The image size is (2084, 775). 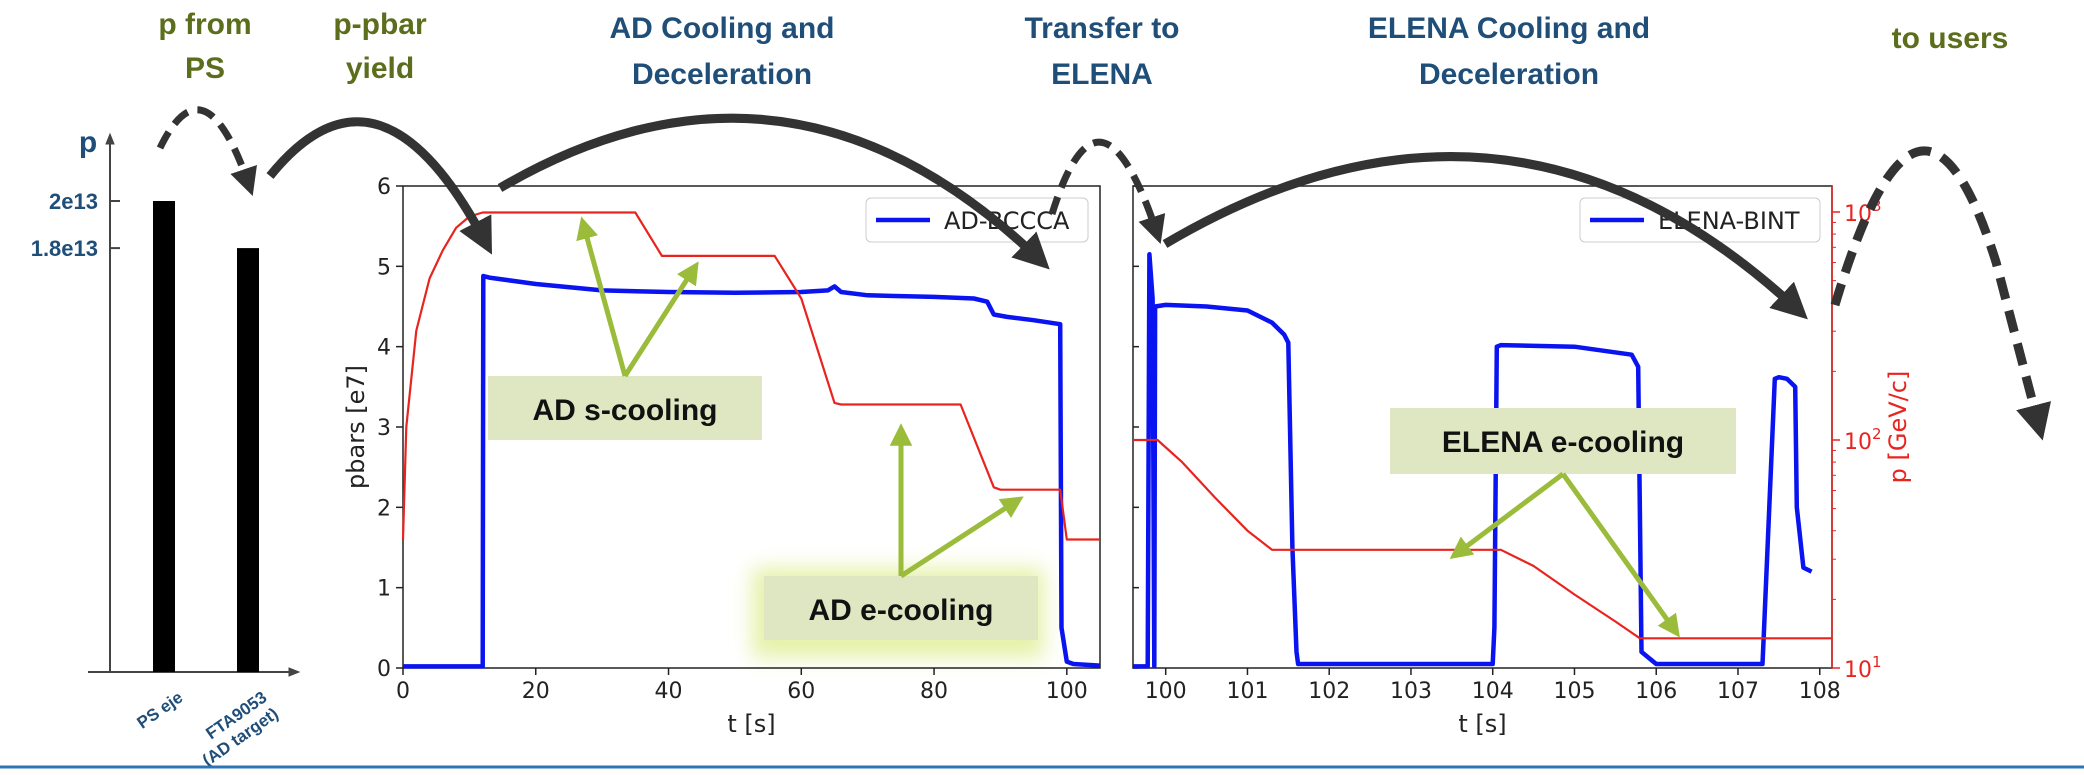 What do you see at coordinates (1574, 691) in the screenshot?
I see `elena-xtick-label: 105` at bounding box center [1574, 691].